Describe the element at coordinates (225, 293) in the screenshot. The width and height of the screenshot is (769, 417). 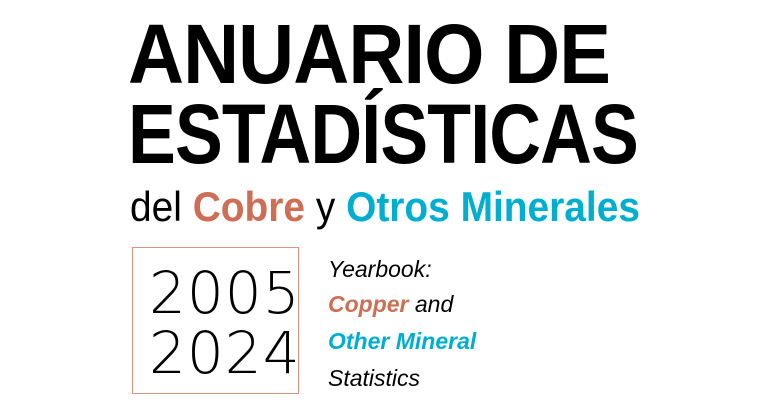
I see `year-start: 2005` at that location.